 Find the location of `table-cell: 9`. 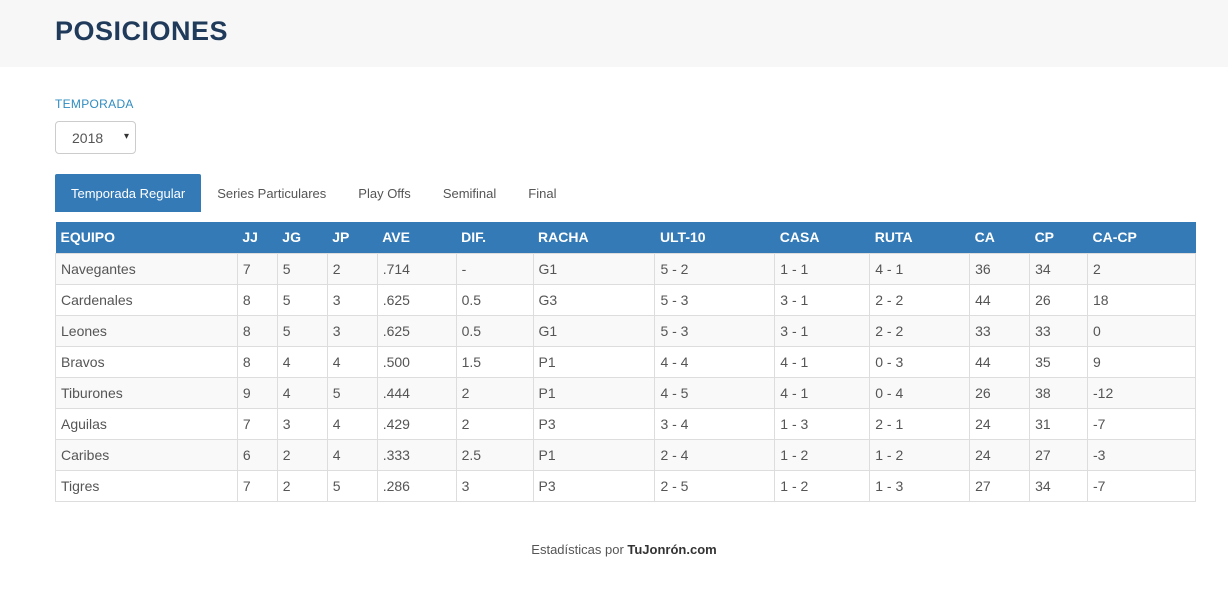

table-cell: 9 is located at coordinates (1141, 361).